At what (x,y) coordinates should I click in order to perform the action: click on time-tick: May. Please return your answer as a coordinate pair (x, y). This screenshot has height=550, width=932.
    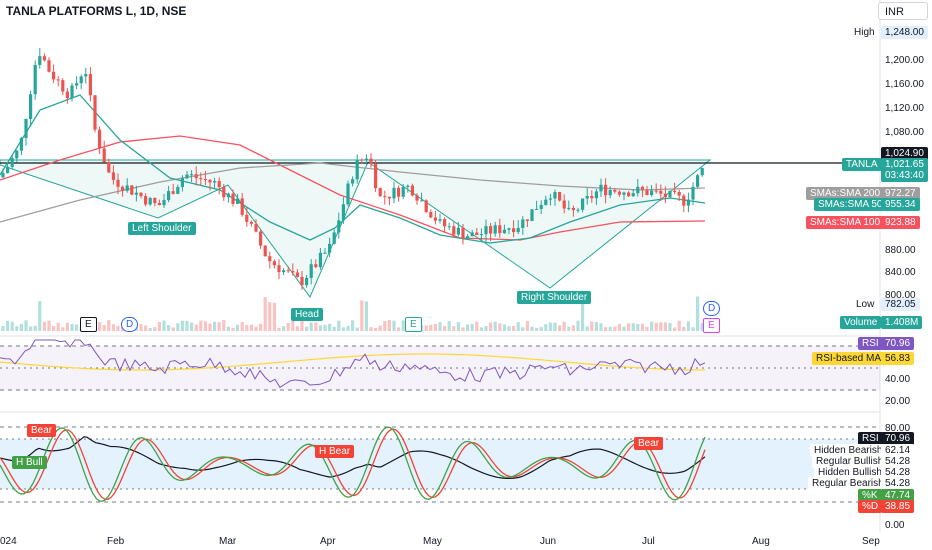
    Looking at the image, I should click on (432, 541).